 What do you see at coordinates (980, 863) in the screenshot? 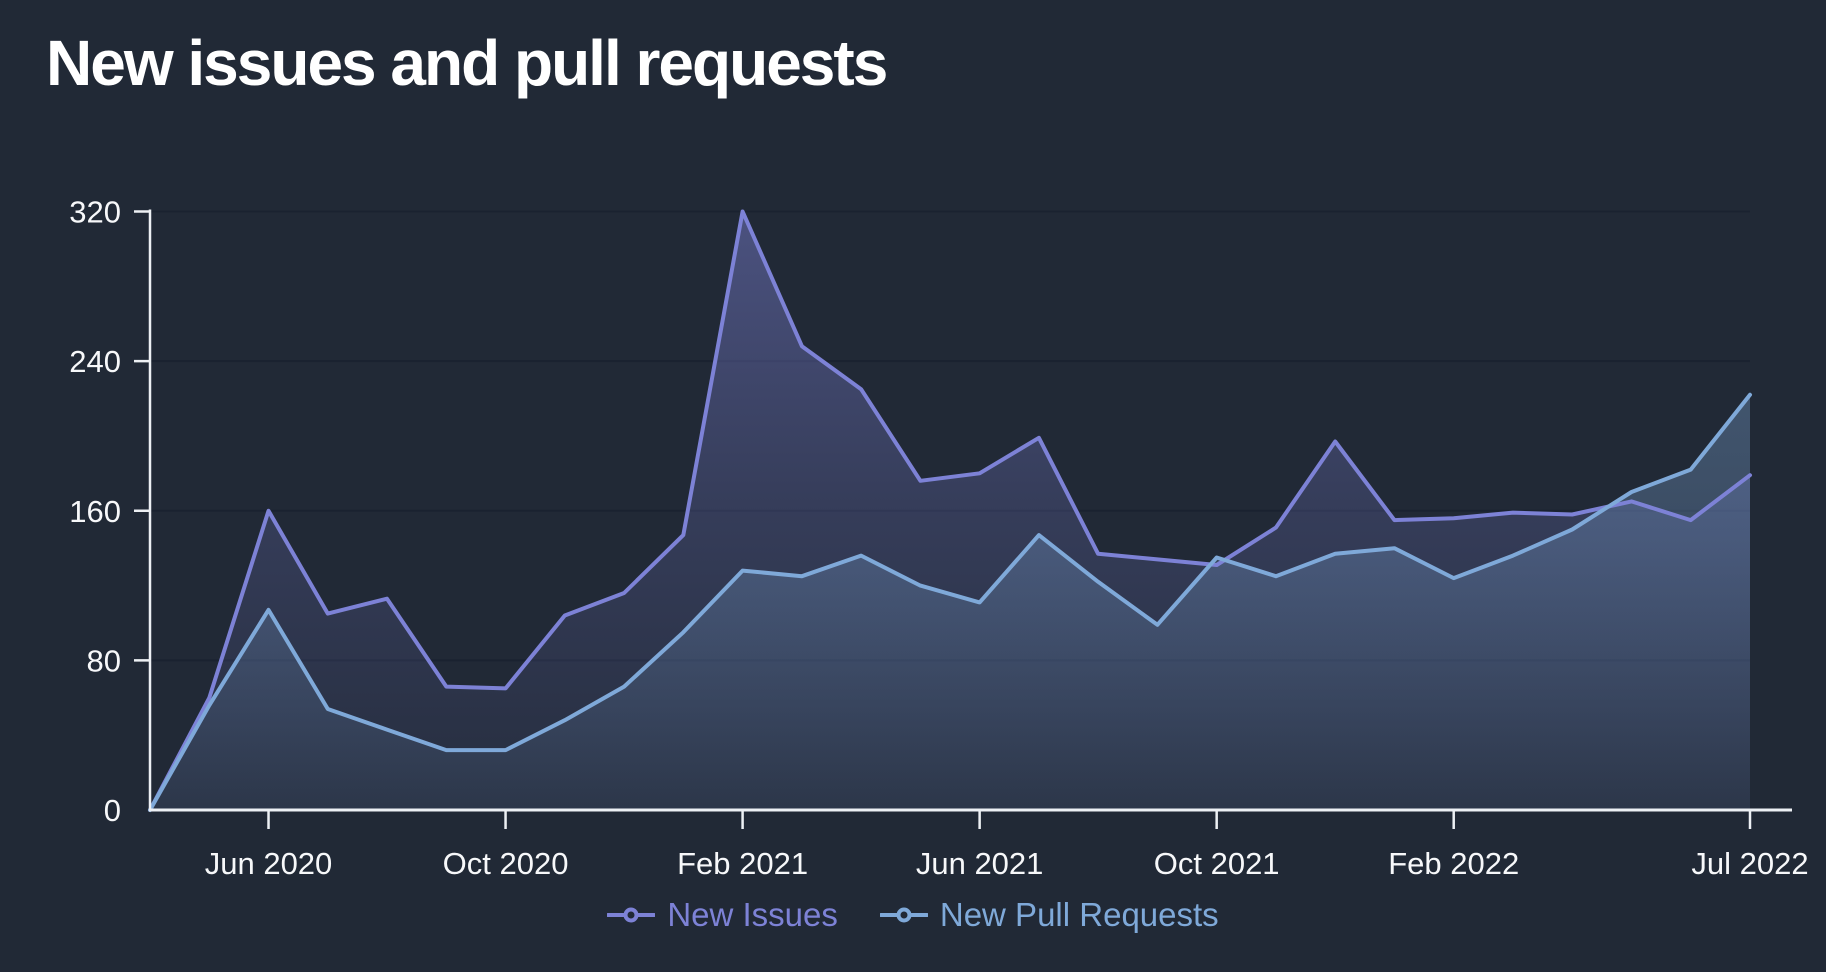
I see `x-tick-label: Jun 2021` at bounding box center [980, 863].